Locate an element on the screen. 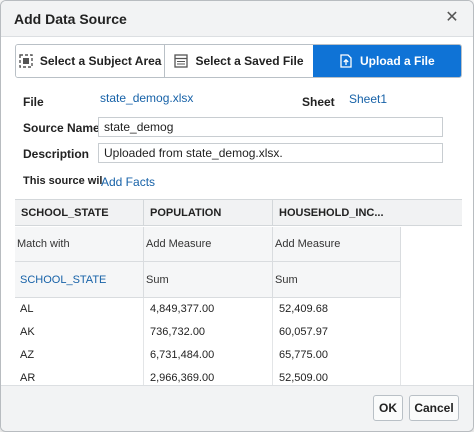 This screenshot has height=432, width=474. aggregation-row: SCHOOL_STATE Sum Sum is located at coordinates (208, 280).